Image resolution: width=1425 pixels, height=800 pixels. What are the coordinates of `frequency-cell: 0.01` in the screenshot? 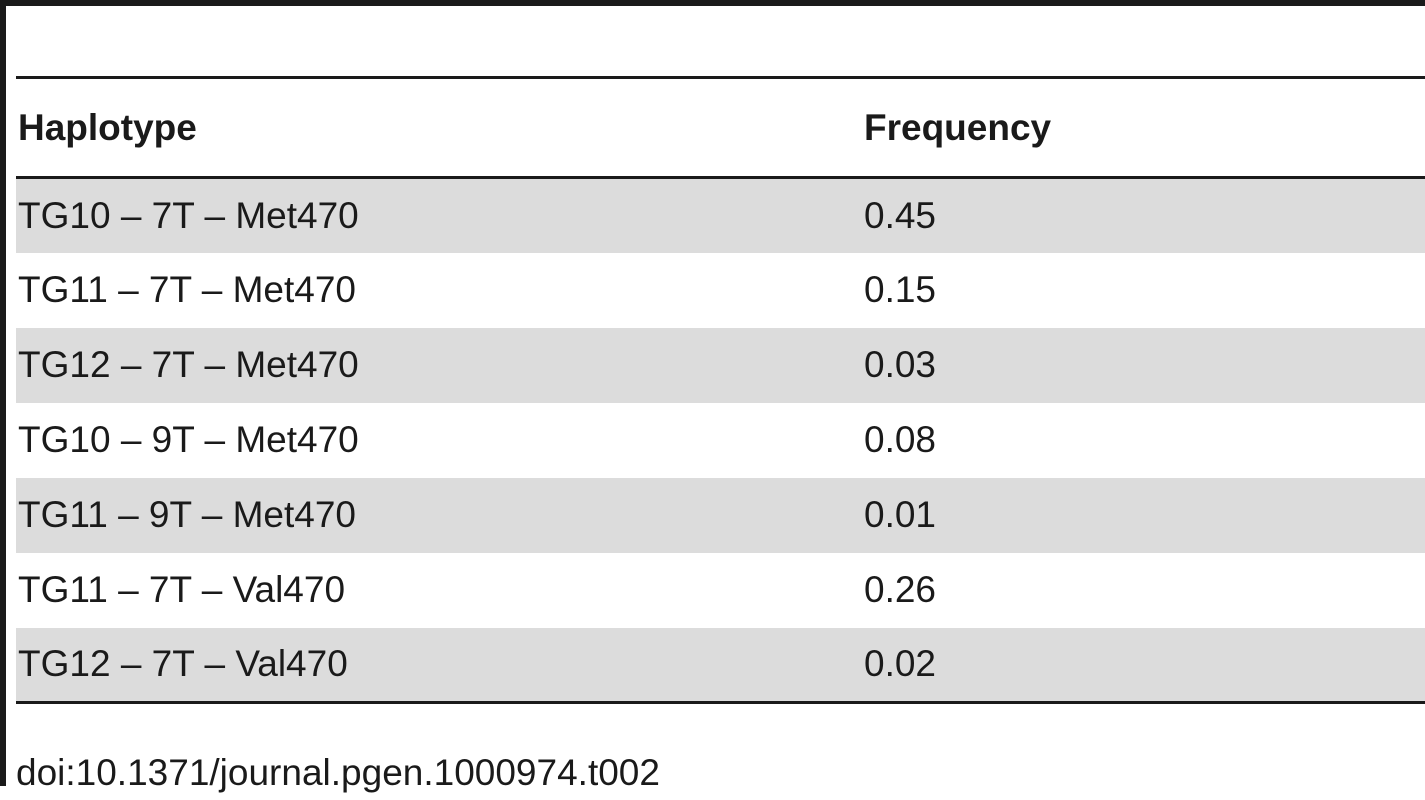 It's located at (1143, 515).